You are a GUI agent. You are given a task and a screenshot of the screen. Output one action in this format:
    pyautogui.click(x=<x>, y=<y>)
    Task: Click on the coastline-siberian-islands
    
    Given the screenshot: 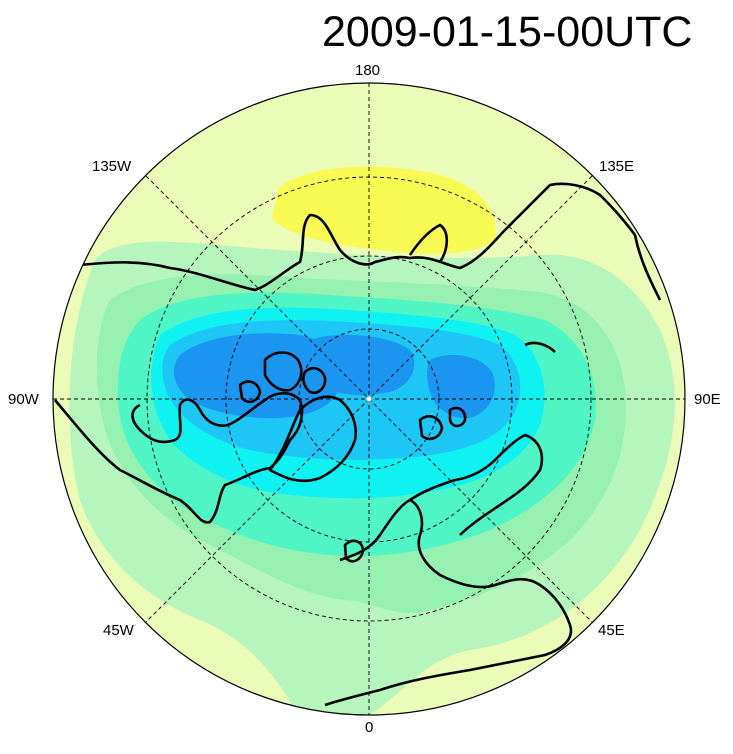 What is the action you would take?
    pyautogui.click(x=442, y=423)
    